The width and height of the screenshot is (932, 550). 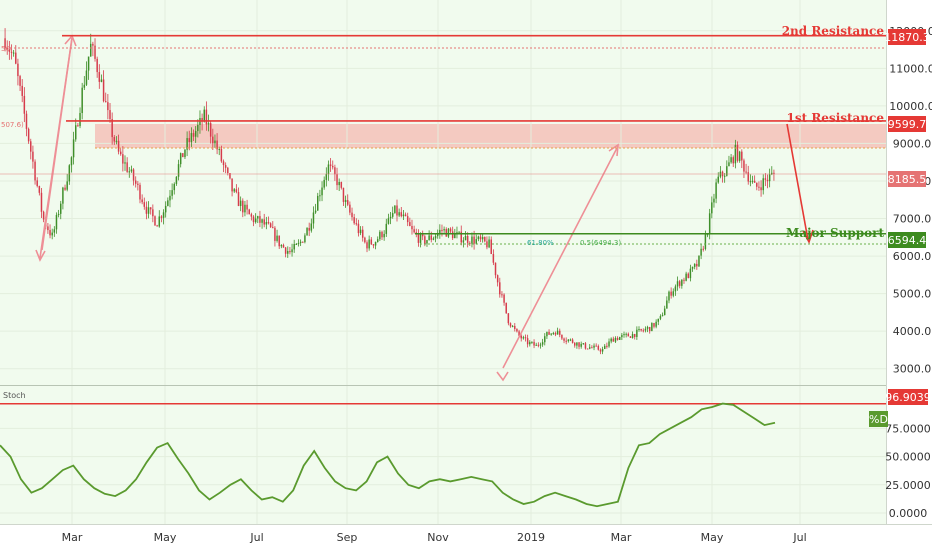 I want to click on svg-text: %D, so click(x=878, y=419).